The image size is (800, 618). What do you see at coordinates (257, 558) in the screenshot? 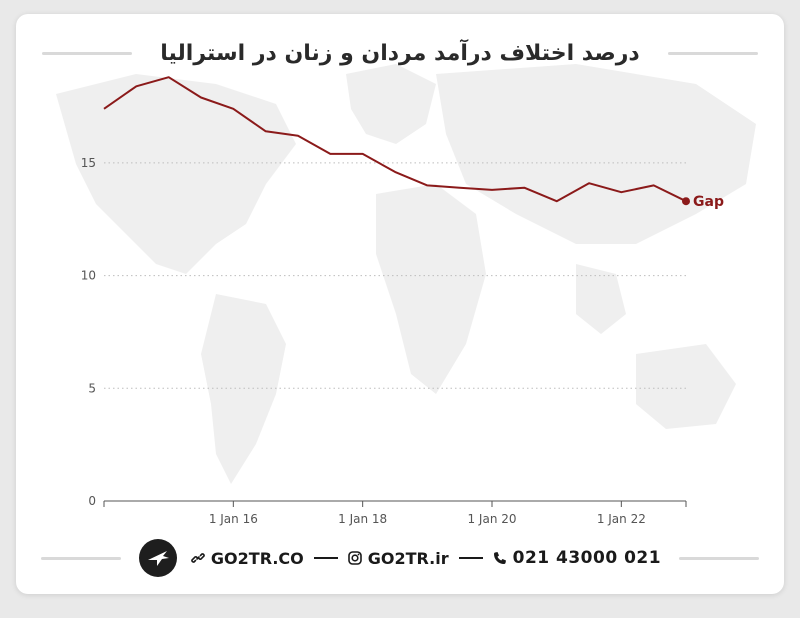
I see `website-text: GO2TR.CO` at bounding box center [257, 558].